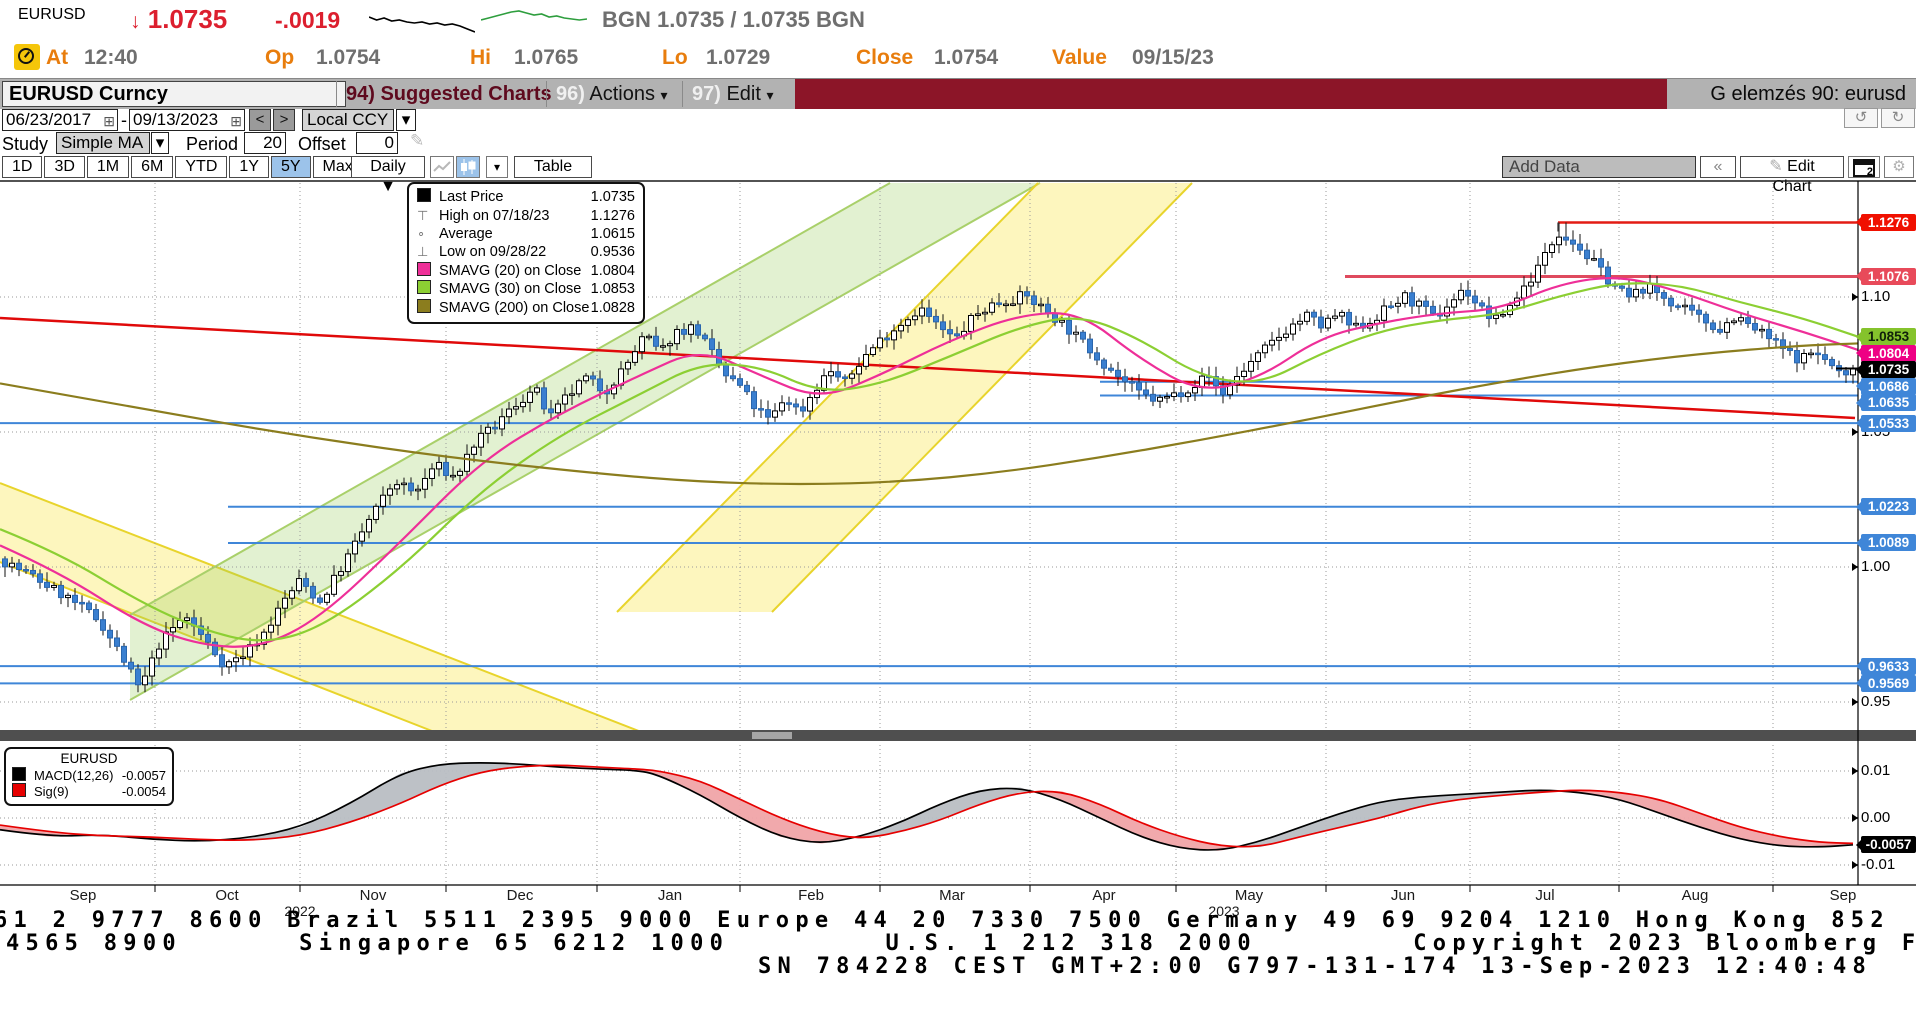 This screenshot has width=1916, height=1023. I want to click on legend-avg-marker-icon: ∘, so click(421, 233).